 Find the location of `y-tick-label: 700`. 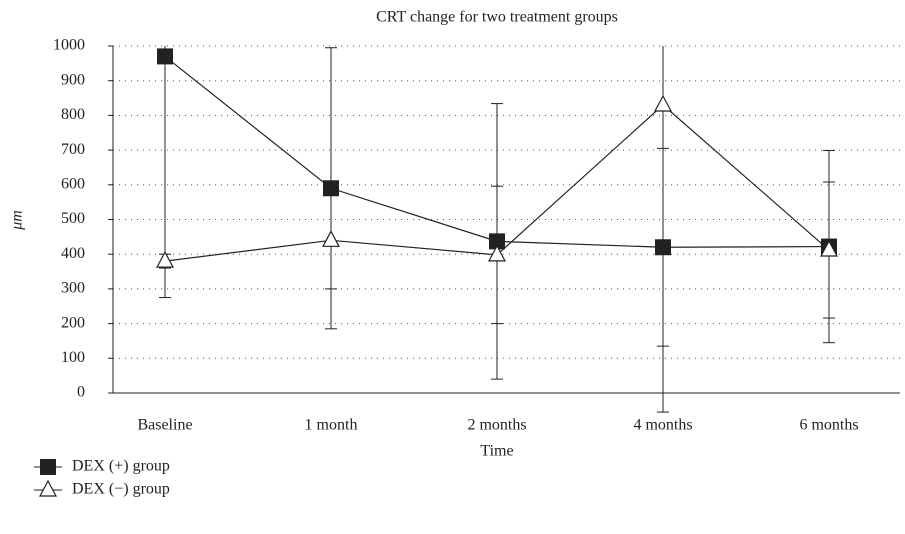

y-tick-label: 700 is located at coordinates (73, 149).